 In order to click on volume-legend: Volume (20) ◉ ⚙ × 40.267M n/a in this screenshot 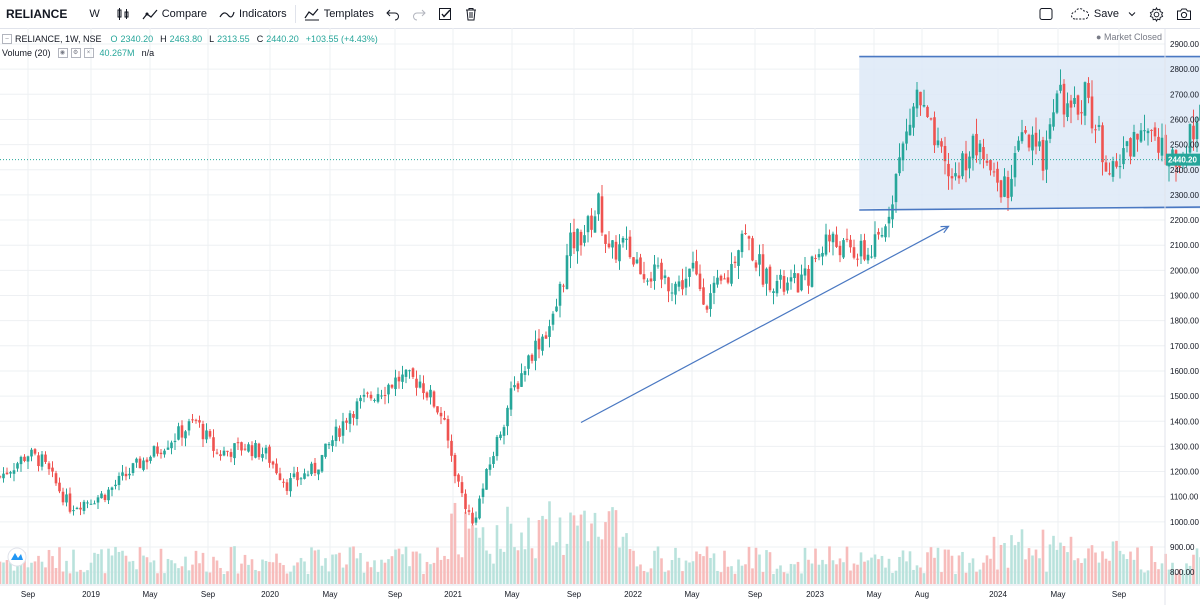, I will do `click(78, 53)`.